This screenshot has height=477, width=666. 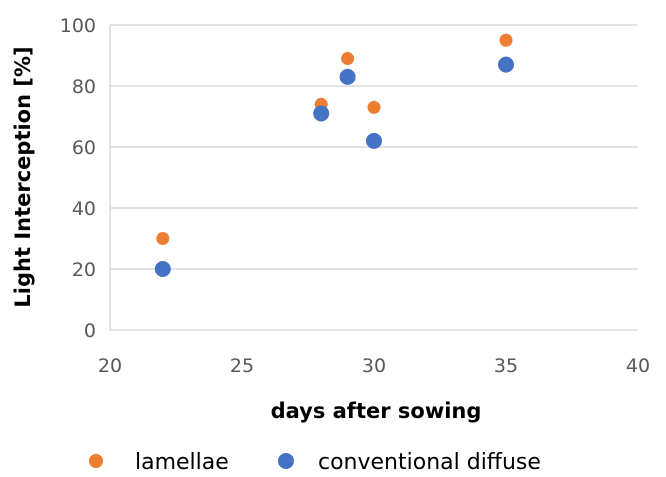 I want to click on x-tick-label: 35, so click(x=506, y=366).